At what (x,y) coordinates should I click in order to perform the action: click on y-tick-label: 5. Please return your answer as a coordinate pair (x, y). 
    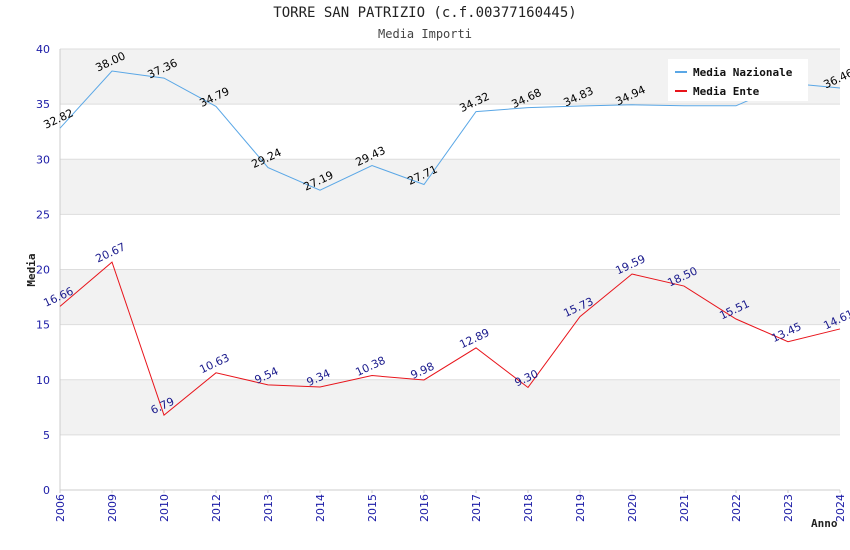
    Looking at the image, I should click on (46, 435).